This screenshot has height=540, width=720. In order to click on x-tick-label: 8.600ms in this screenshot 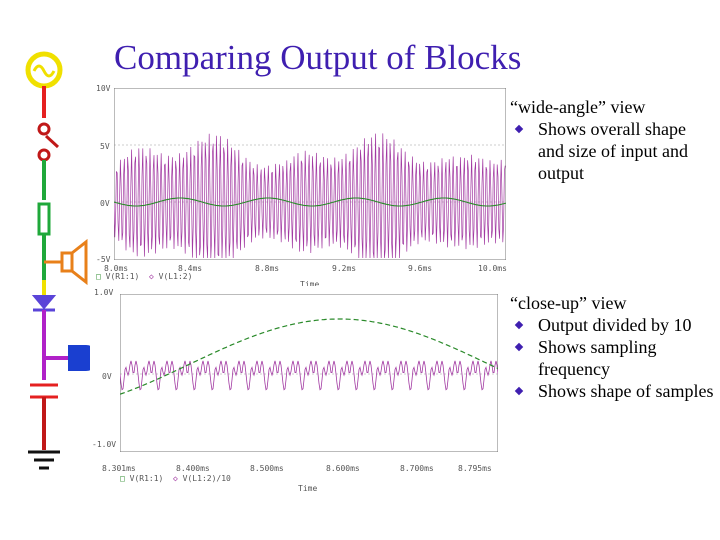, I will do `click(343, 468)`.